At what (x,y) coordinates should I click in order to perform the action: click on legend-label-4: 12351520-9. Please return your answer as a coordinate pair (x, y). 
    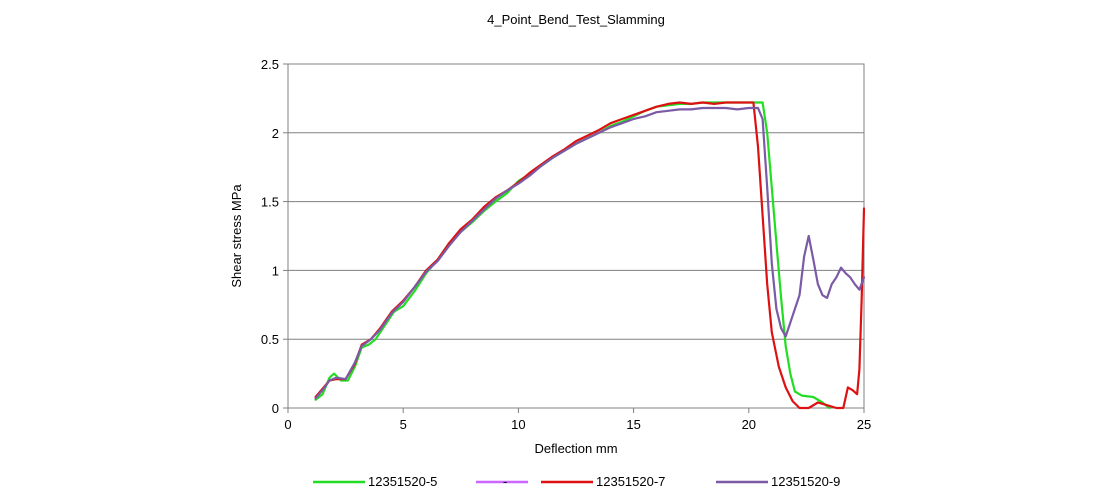
    Looking at the image, I should click on (805, 481).